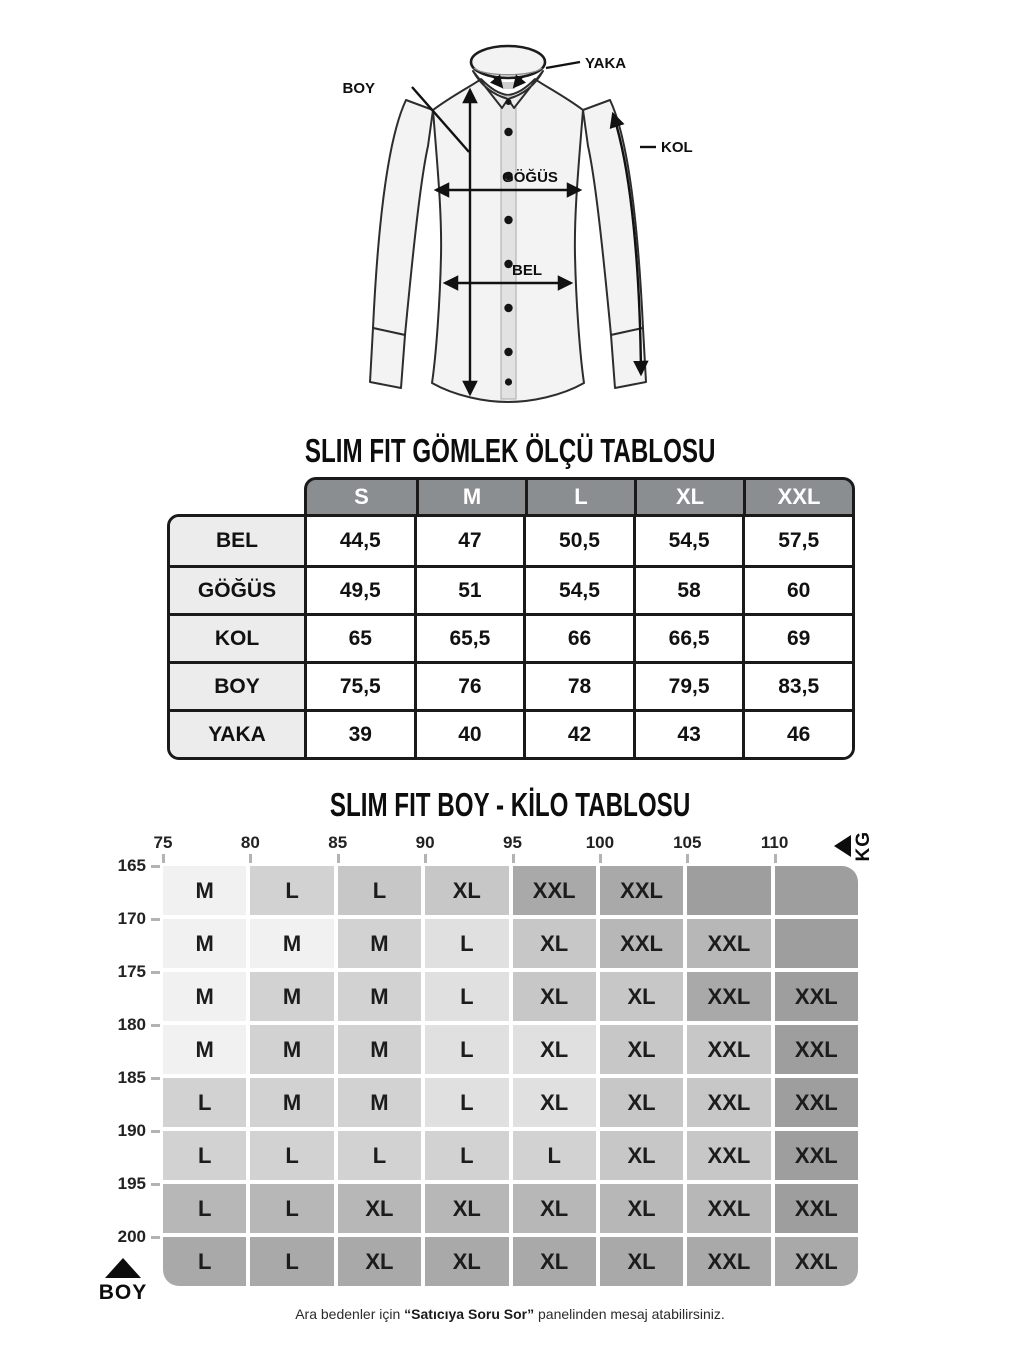 This screenshot has width=1020, height=1360. What do you see at coordinates (797, 541) in the screenshot?
I see `table-cell: 57,5` at bounding box center [797, 541].